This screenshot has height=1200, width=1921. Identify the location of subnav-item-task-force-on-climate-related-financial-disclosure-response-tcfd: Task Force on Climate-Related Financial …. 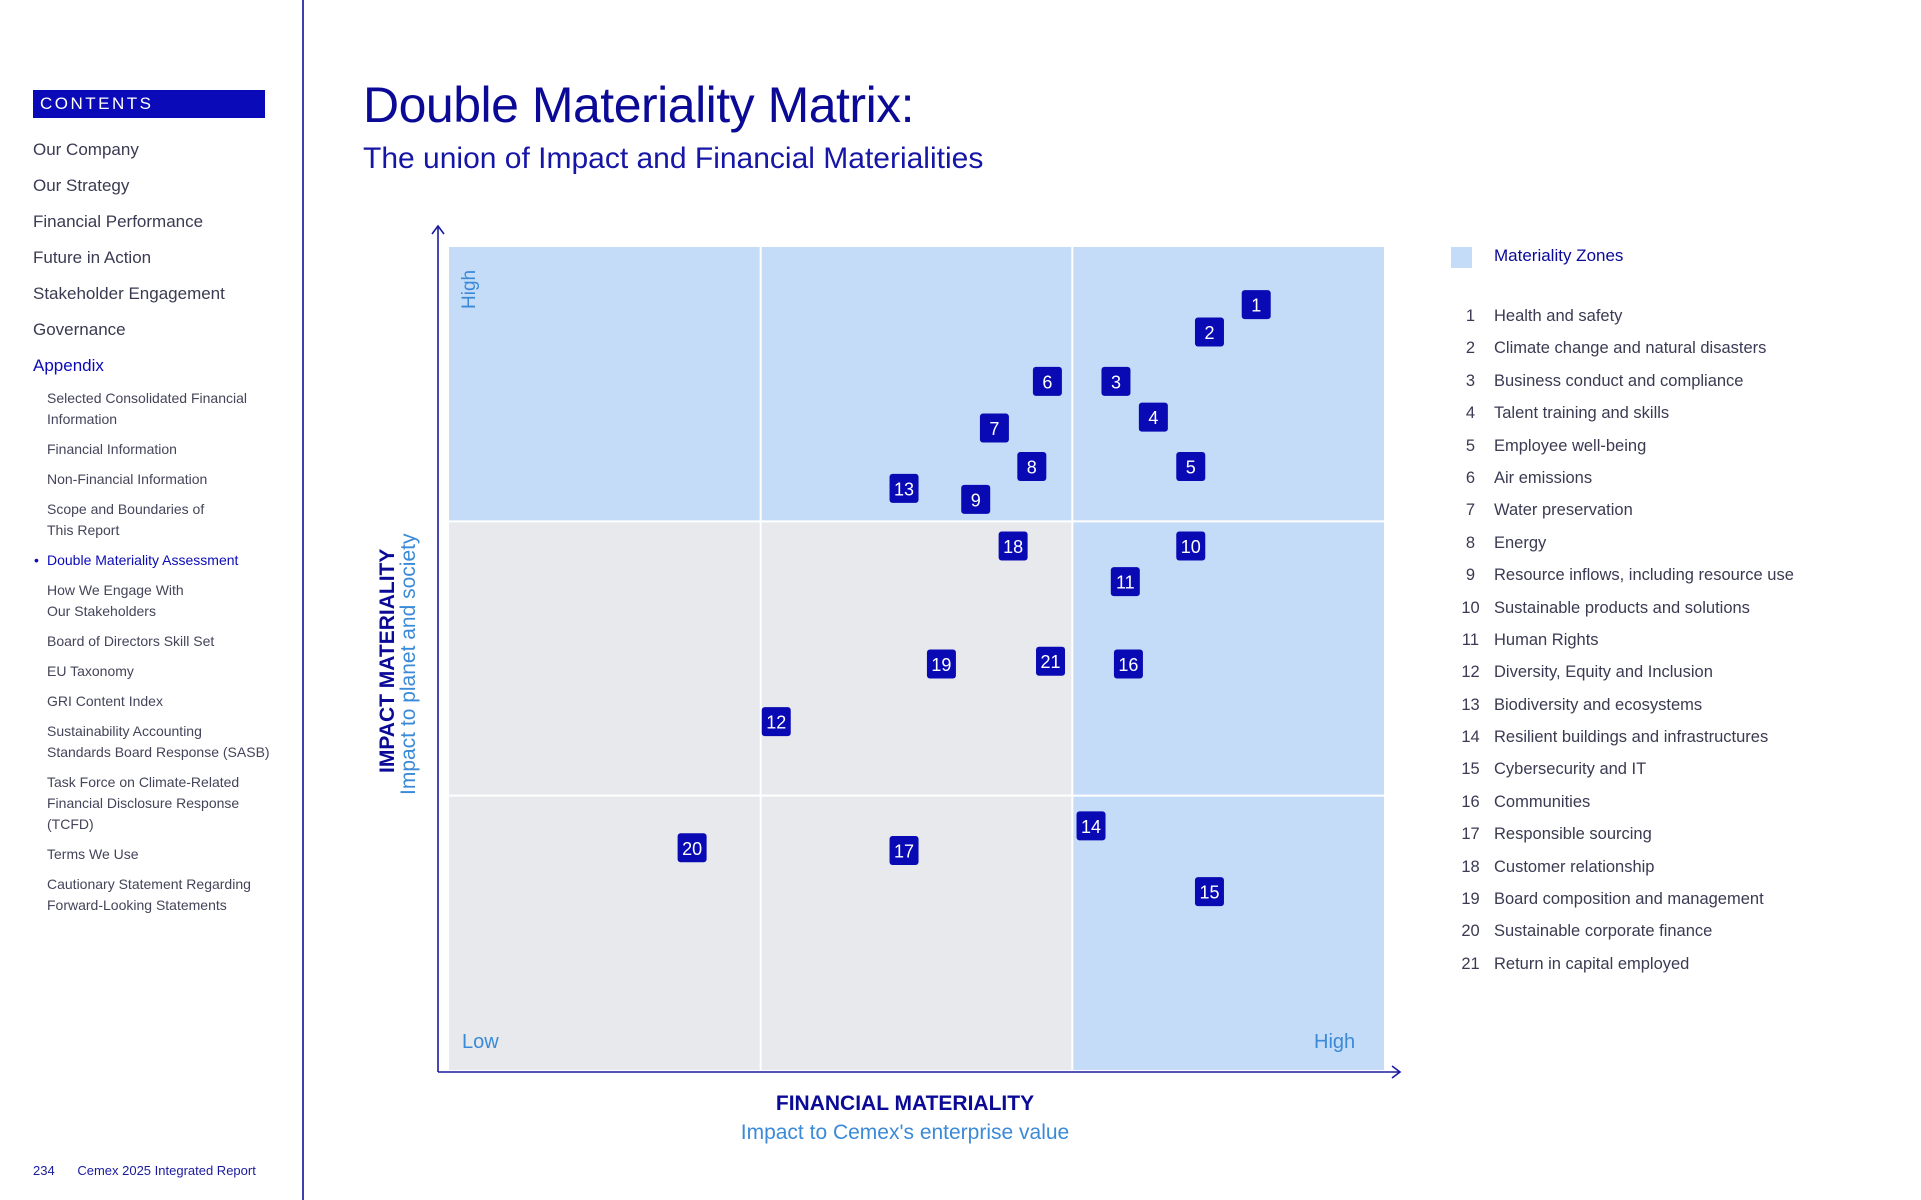
(143, 803).